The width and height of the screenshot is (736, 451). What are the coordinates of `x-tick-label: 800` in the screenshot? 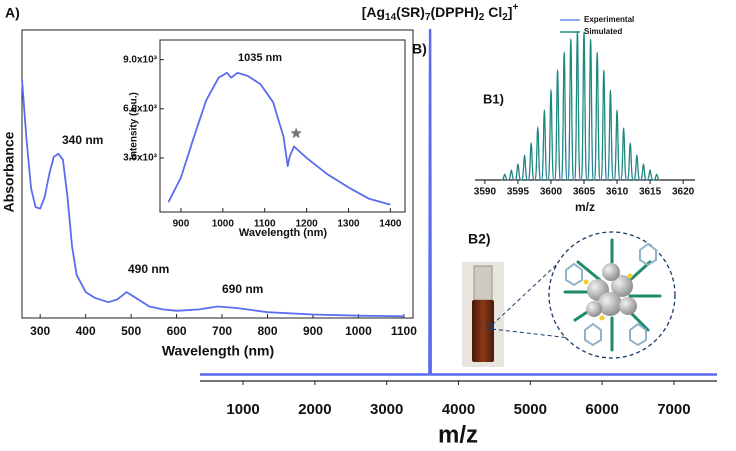 It's located at (267, 331).